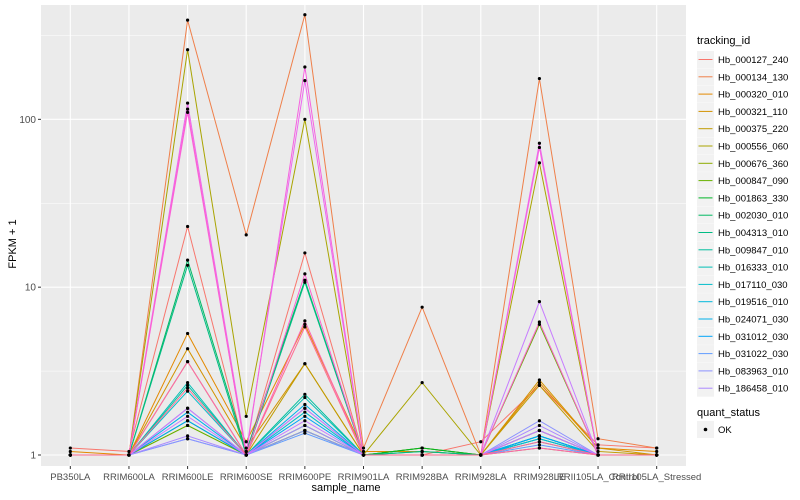 The height and width of the screenshot is (500, 800). Describe the element at coordinates (742, 319) in the screenshot. I see `legend-item: Hb_024071_030` at that location.